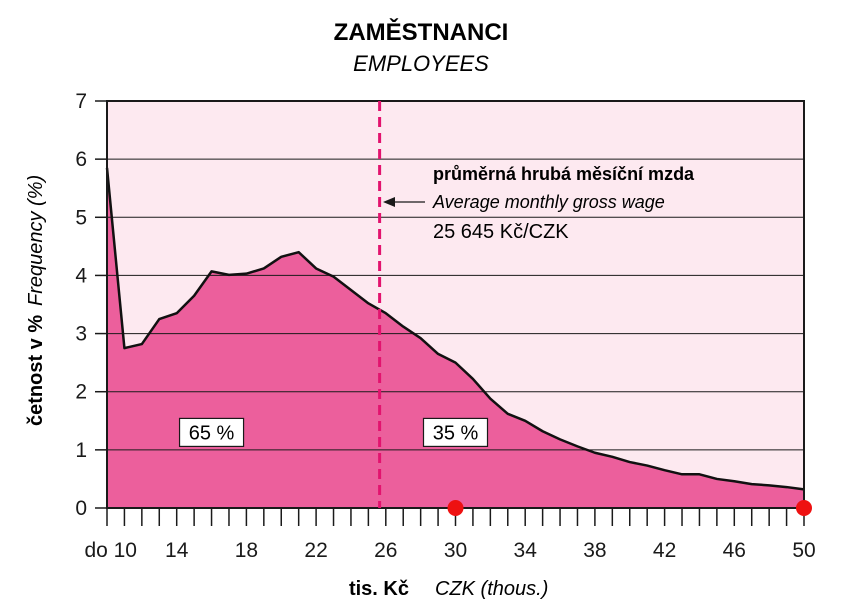  Describe the element at coordinates (385, 550) in the screenshot. I see `x-tick-label: 26` at that location.